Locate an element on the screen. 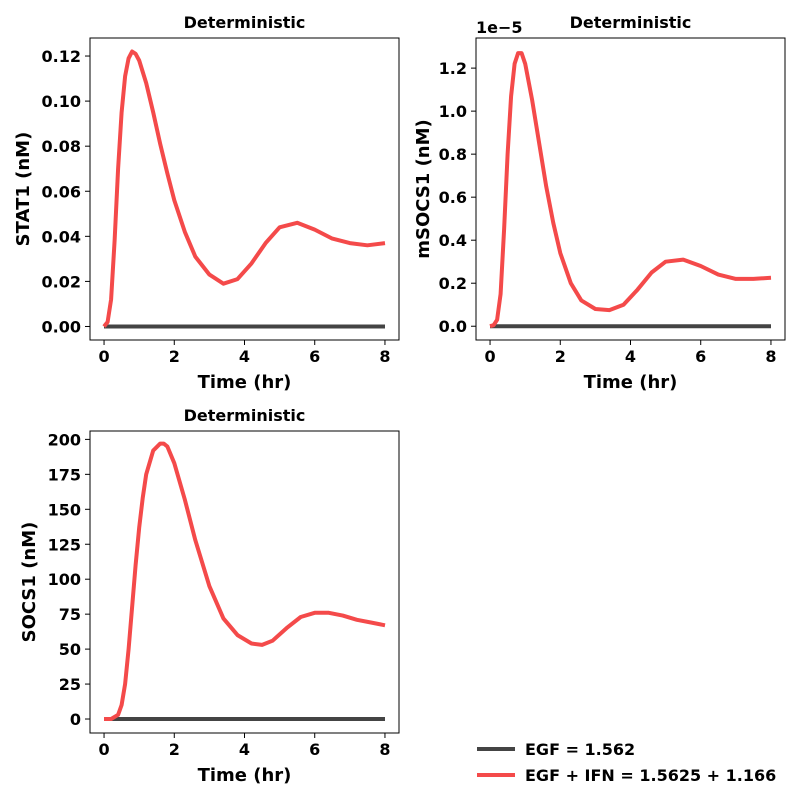 The height and width of the screenshot is (800, 800). y-tick-label: 0 is located at coordinates (75, 719).